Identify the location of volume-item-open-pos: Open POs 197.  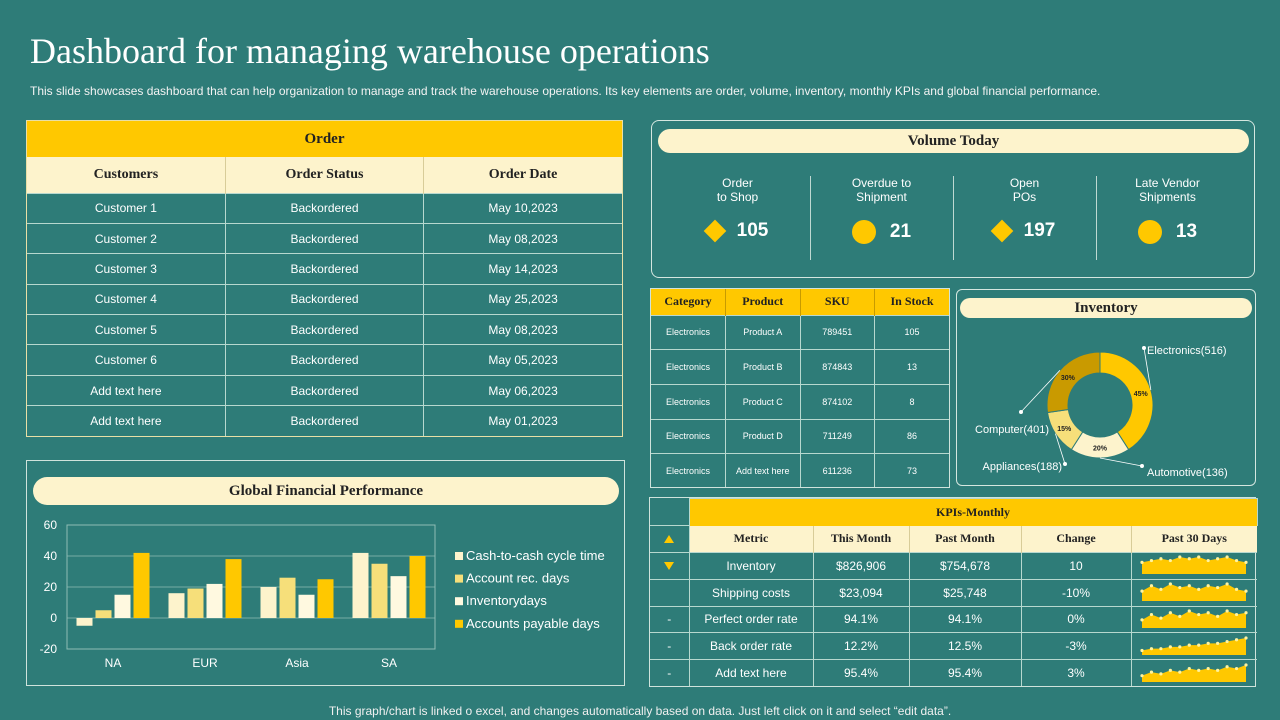
(1024, 218).